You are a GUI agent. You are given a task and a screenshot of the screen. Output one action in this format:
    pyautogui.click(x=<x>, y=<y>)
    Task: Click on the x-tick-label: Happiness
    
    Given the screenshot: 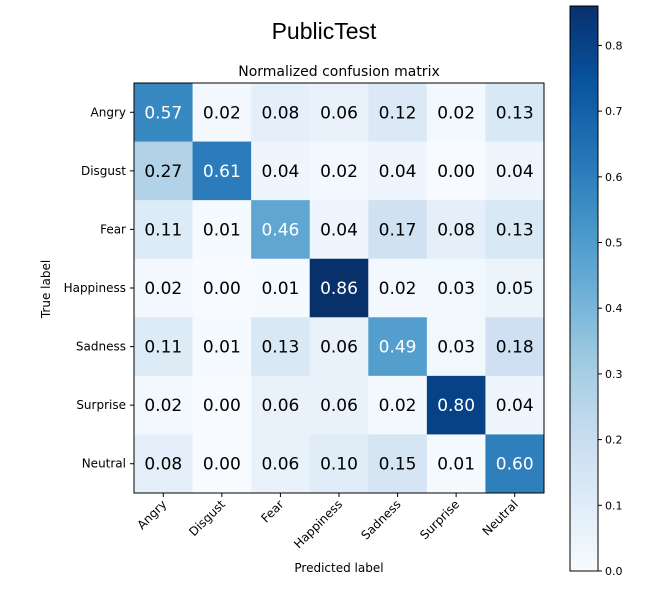 What is the action you would take?
    pyautogui.click(x=318, y=524)
    